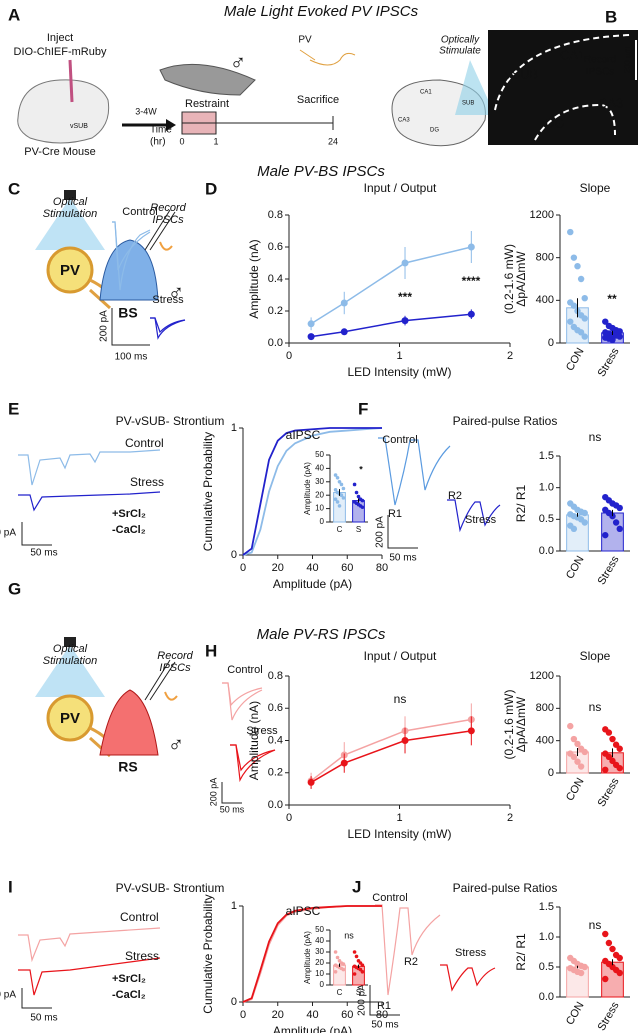 This screenshot has width=643, height=1033. Describe the element at coordinates (127, 313) in the screenshot. I see `figure-text: BS` at that location.